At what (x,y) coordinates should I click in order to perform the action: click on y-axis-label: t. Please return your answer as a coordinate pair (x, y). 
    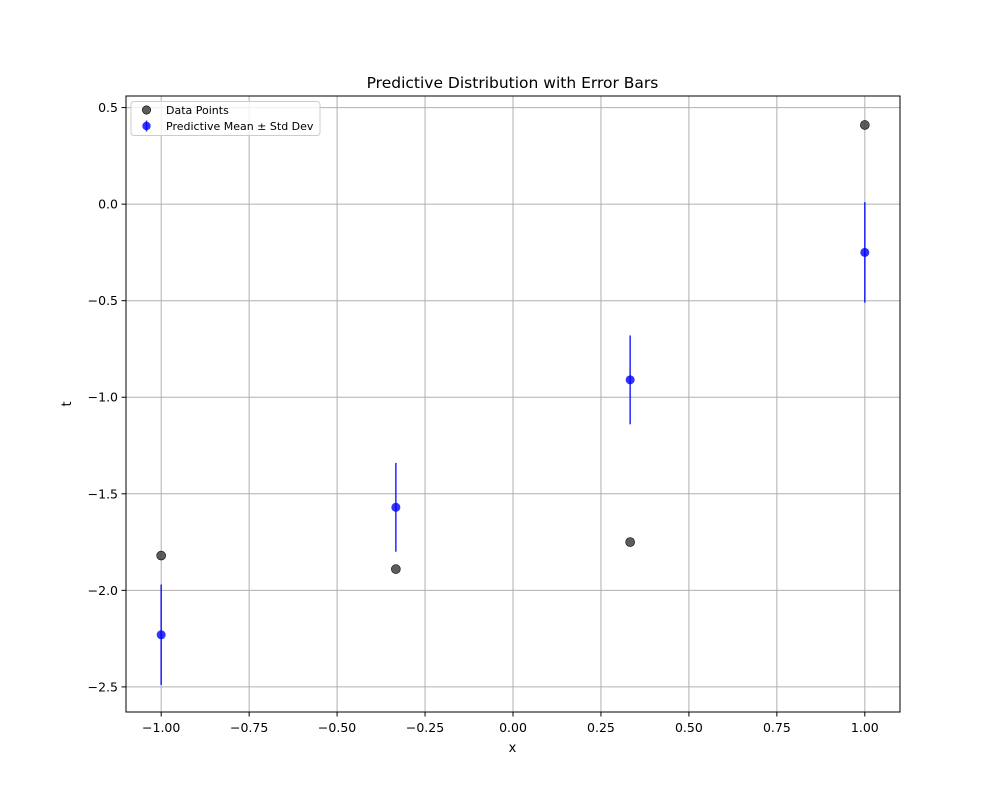
    Looking at the image, I should click on (67, 403).